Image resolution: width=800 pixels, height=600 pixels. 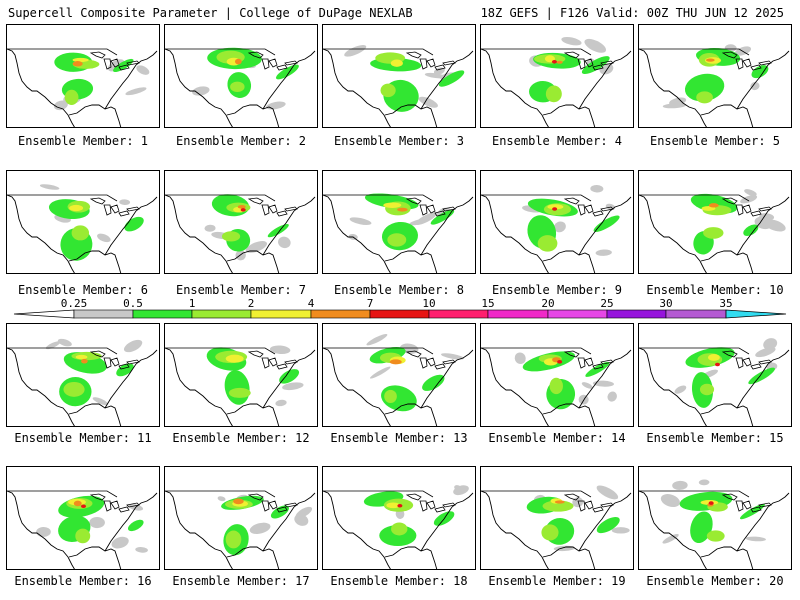 What do you see at coordinates (557, 438) in the screenshot?
I see `ensemble-member-label: Ensemble Member: 14` at bounding box center [557, 438].